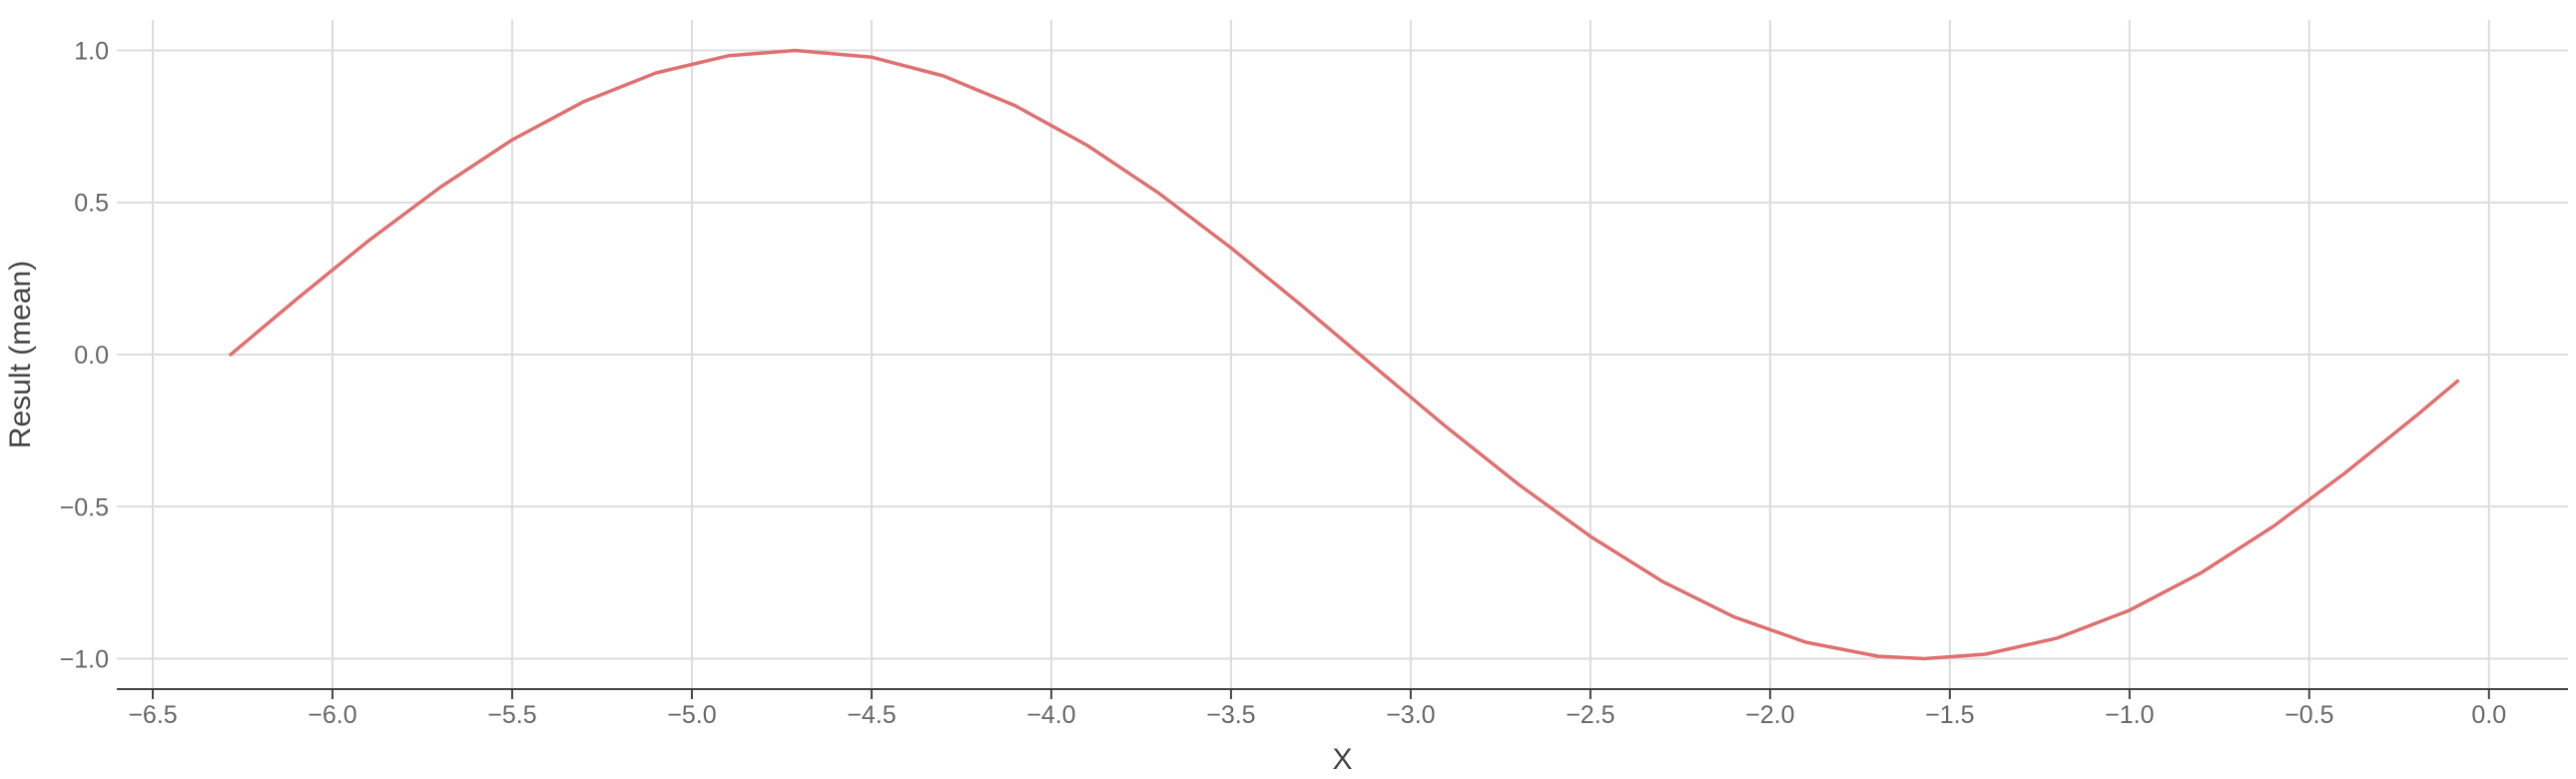  Describe the element at coordinates (91, 204) in the screenshot. I see `y-tick-label: 0.5` at that location.